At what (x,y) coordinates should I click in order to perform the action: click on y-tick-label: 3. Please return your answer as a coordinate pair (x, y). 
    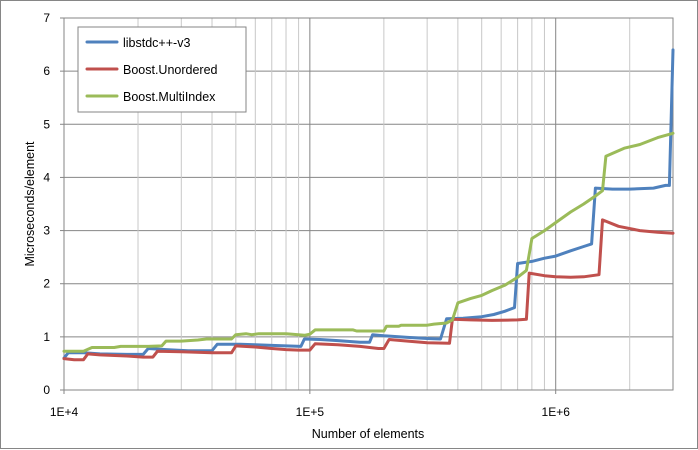
    Looking at the image, I should click on (46, 231).